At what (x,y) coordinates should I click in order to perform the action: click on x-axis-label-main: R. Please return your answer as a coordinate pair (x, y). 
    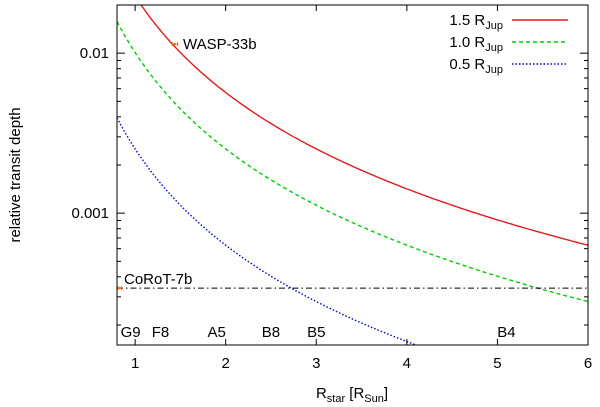
    Looking at the image, I should click on (321, 393).